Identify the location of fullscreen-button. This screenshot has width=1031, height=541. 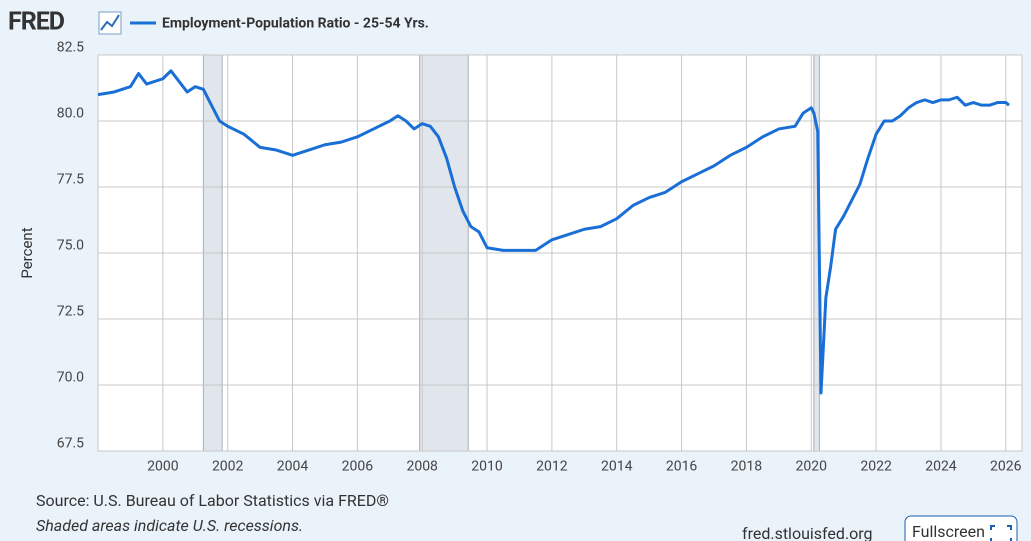
(961, 528).